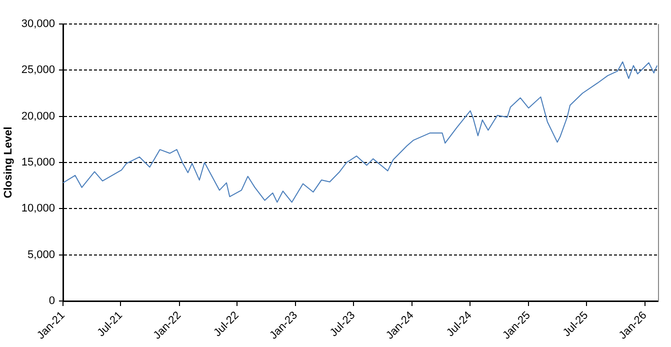 This screenshot has height=347, width=671. What do you see at coordinates (51, 301) in the screenshot?
I see `y-tick-label: 0` at bounding box center [51, 301].